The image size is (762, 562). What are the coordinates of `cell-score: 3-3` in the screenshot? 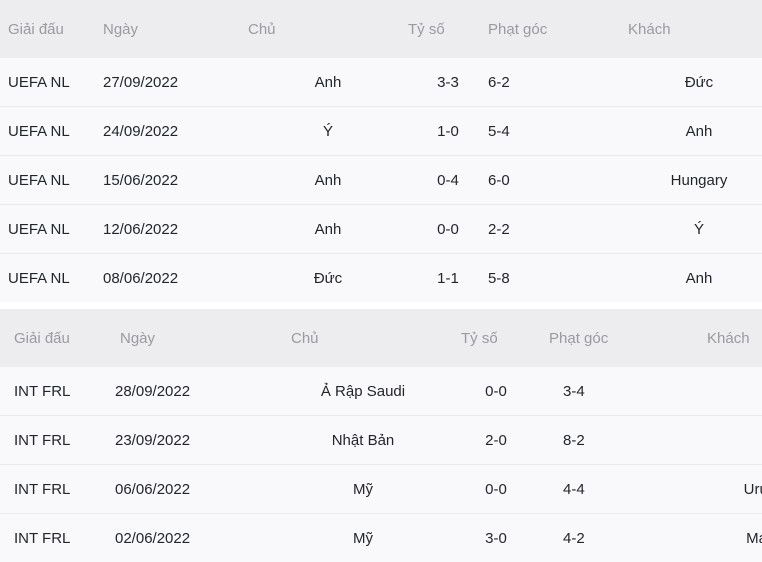 It's located at (448, 82).